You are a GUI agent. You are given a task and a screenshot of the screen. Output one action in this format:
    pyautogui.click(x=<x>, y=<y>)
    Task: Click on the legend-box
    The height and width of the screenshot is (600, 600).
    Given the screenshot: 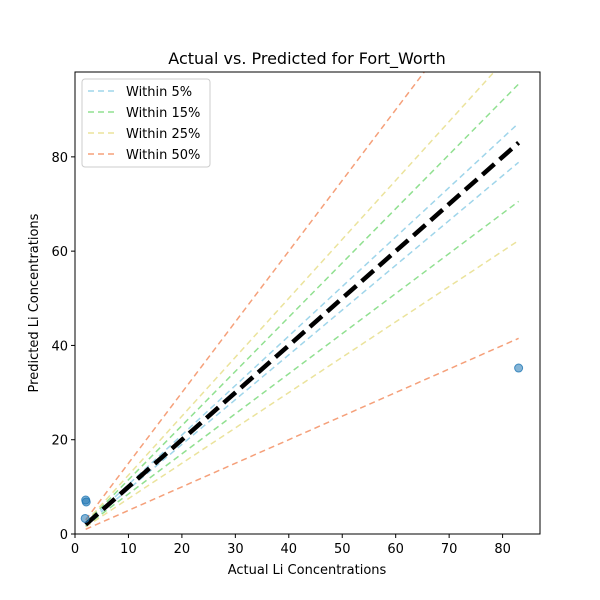 What is the action you would take?
    pyautogui.click(x=146, y=123)
    